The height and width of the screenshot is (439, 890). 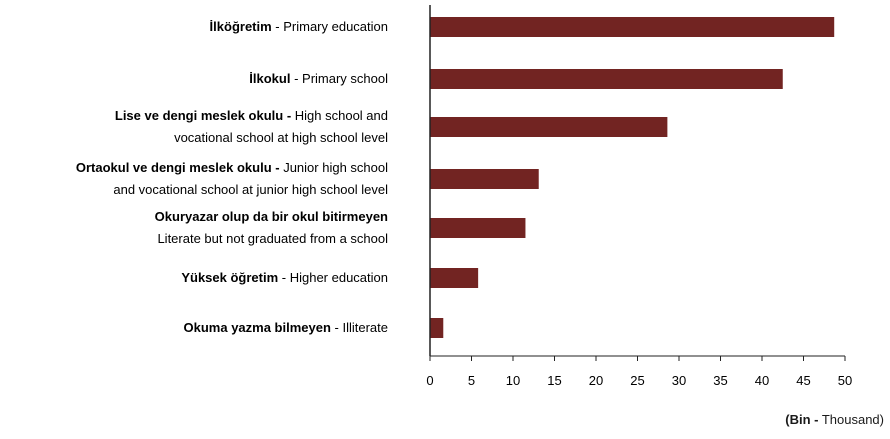 I want to click on category-label: Literate but not graduated from a school, so click(x=272, y=238).